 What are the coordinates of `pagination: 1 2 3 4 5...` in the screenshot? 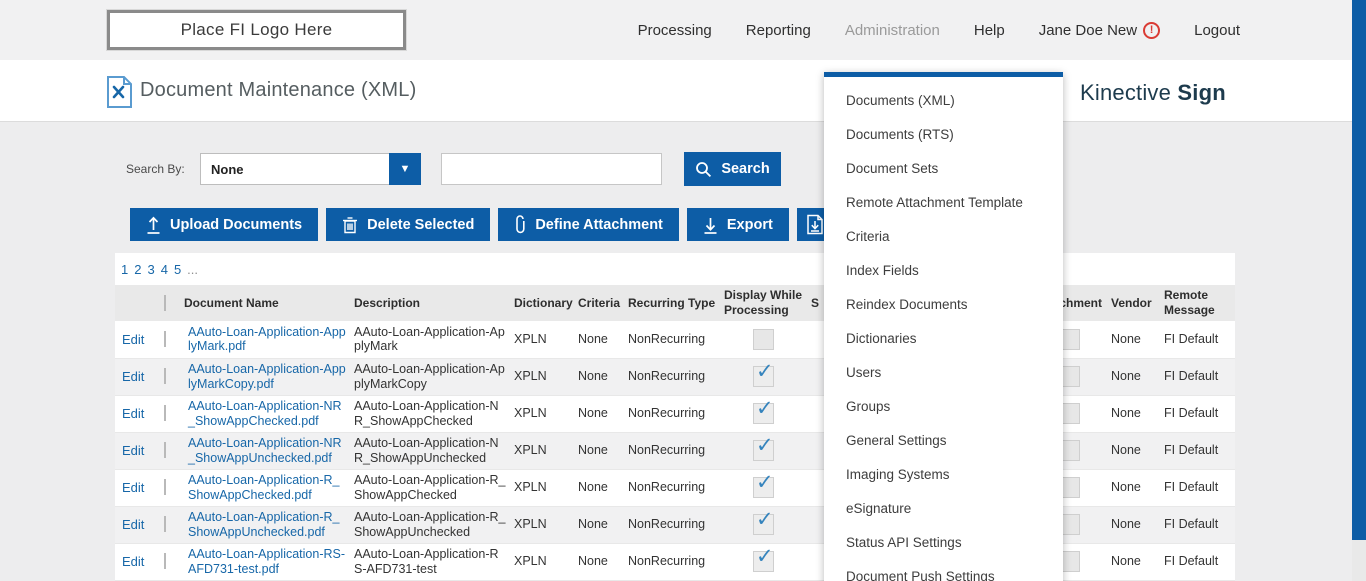 It's located at (675, 269).